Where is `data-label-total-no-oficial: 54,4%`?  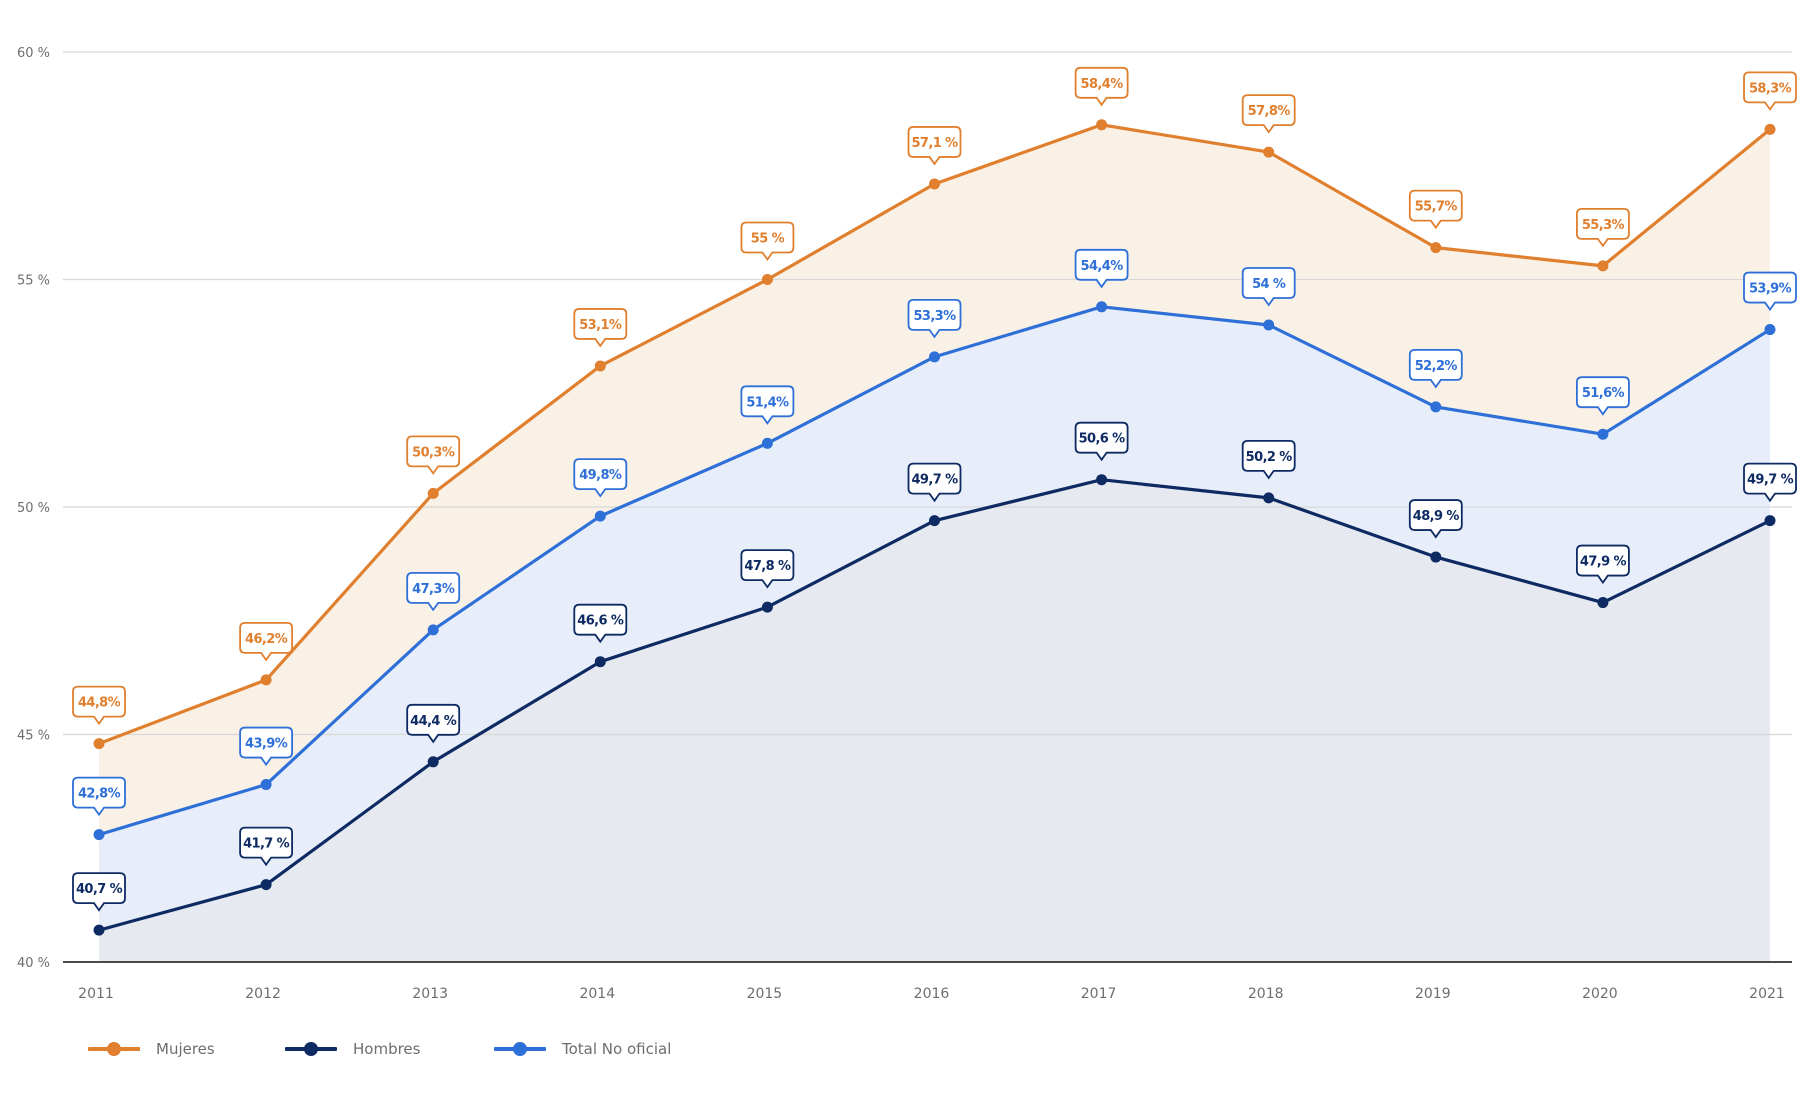
data-label-total-no-oficial: 54,4% is located at coordinates (1101, 268).